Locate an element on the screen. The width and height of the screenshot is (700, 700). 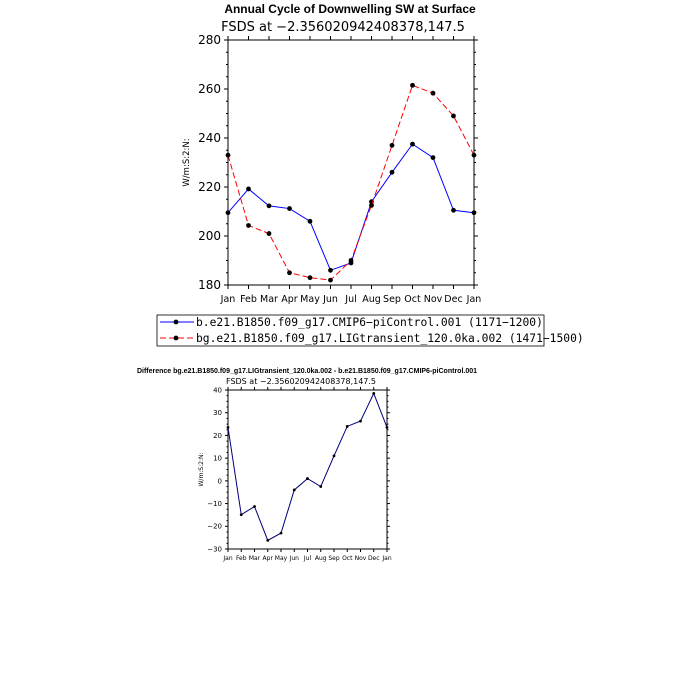
y-tick-label: 40 is located at coordinates (217, 390).